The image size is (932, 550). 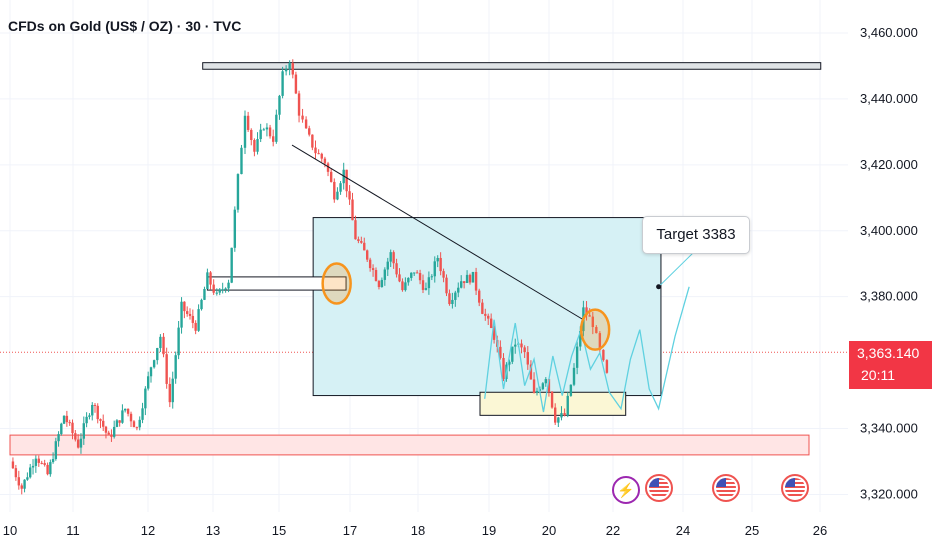 What do you see at coordinates (659, 287) in the screenshot?
I see `target-point` at bounding box center [659, 287].